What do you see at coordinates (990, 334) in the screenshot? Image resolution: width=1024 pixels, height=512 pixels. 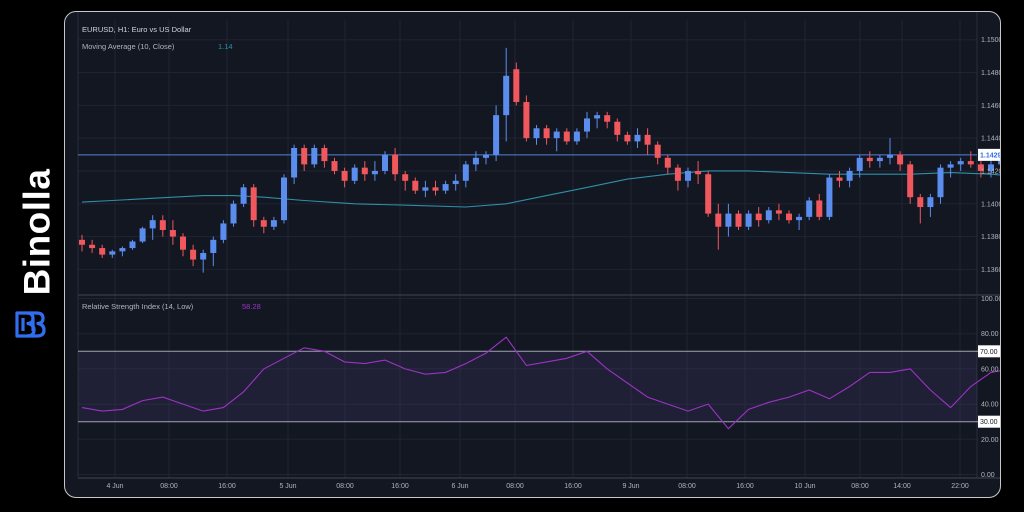 I see `rsi-tick-label: 80.00` at bounding box center [990, 334].